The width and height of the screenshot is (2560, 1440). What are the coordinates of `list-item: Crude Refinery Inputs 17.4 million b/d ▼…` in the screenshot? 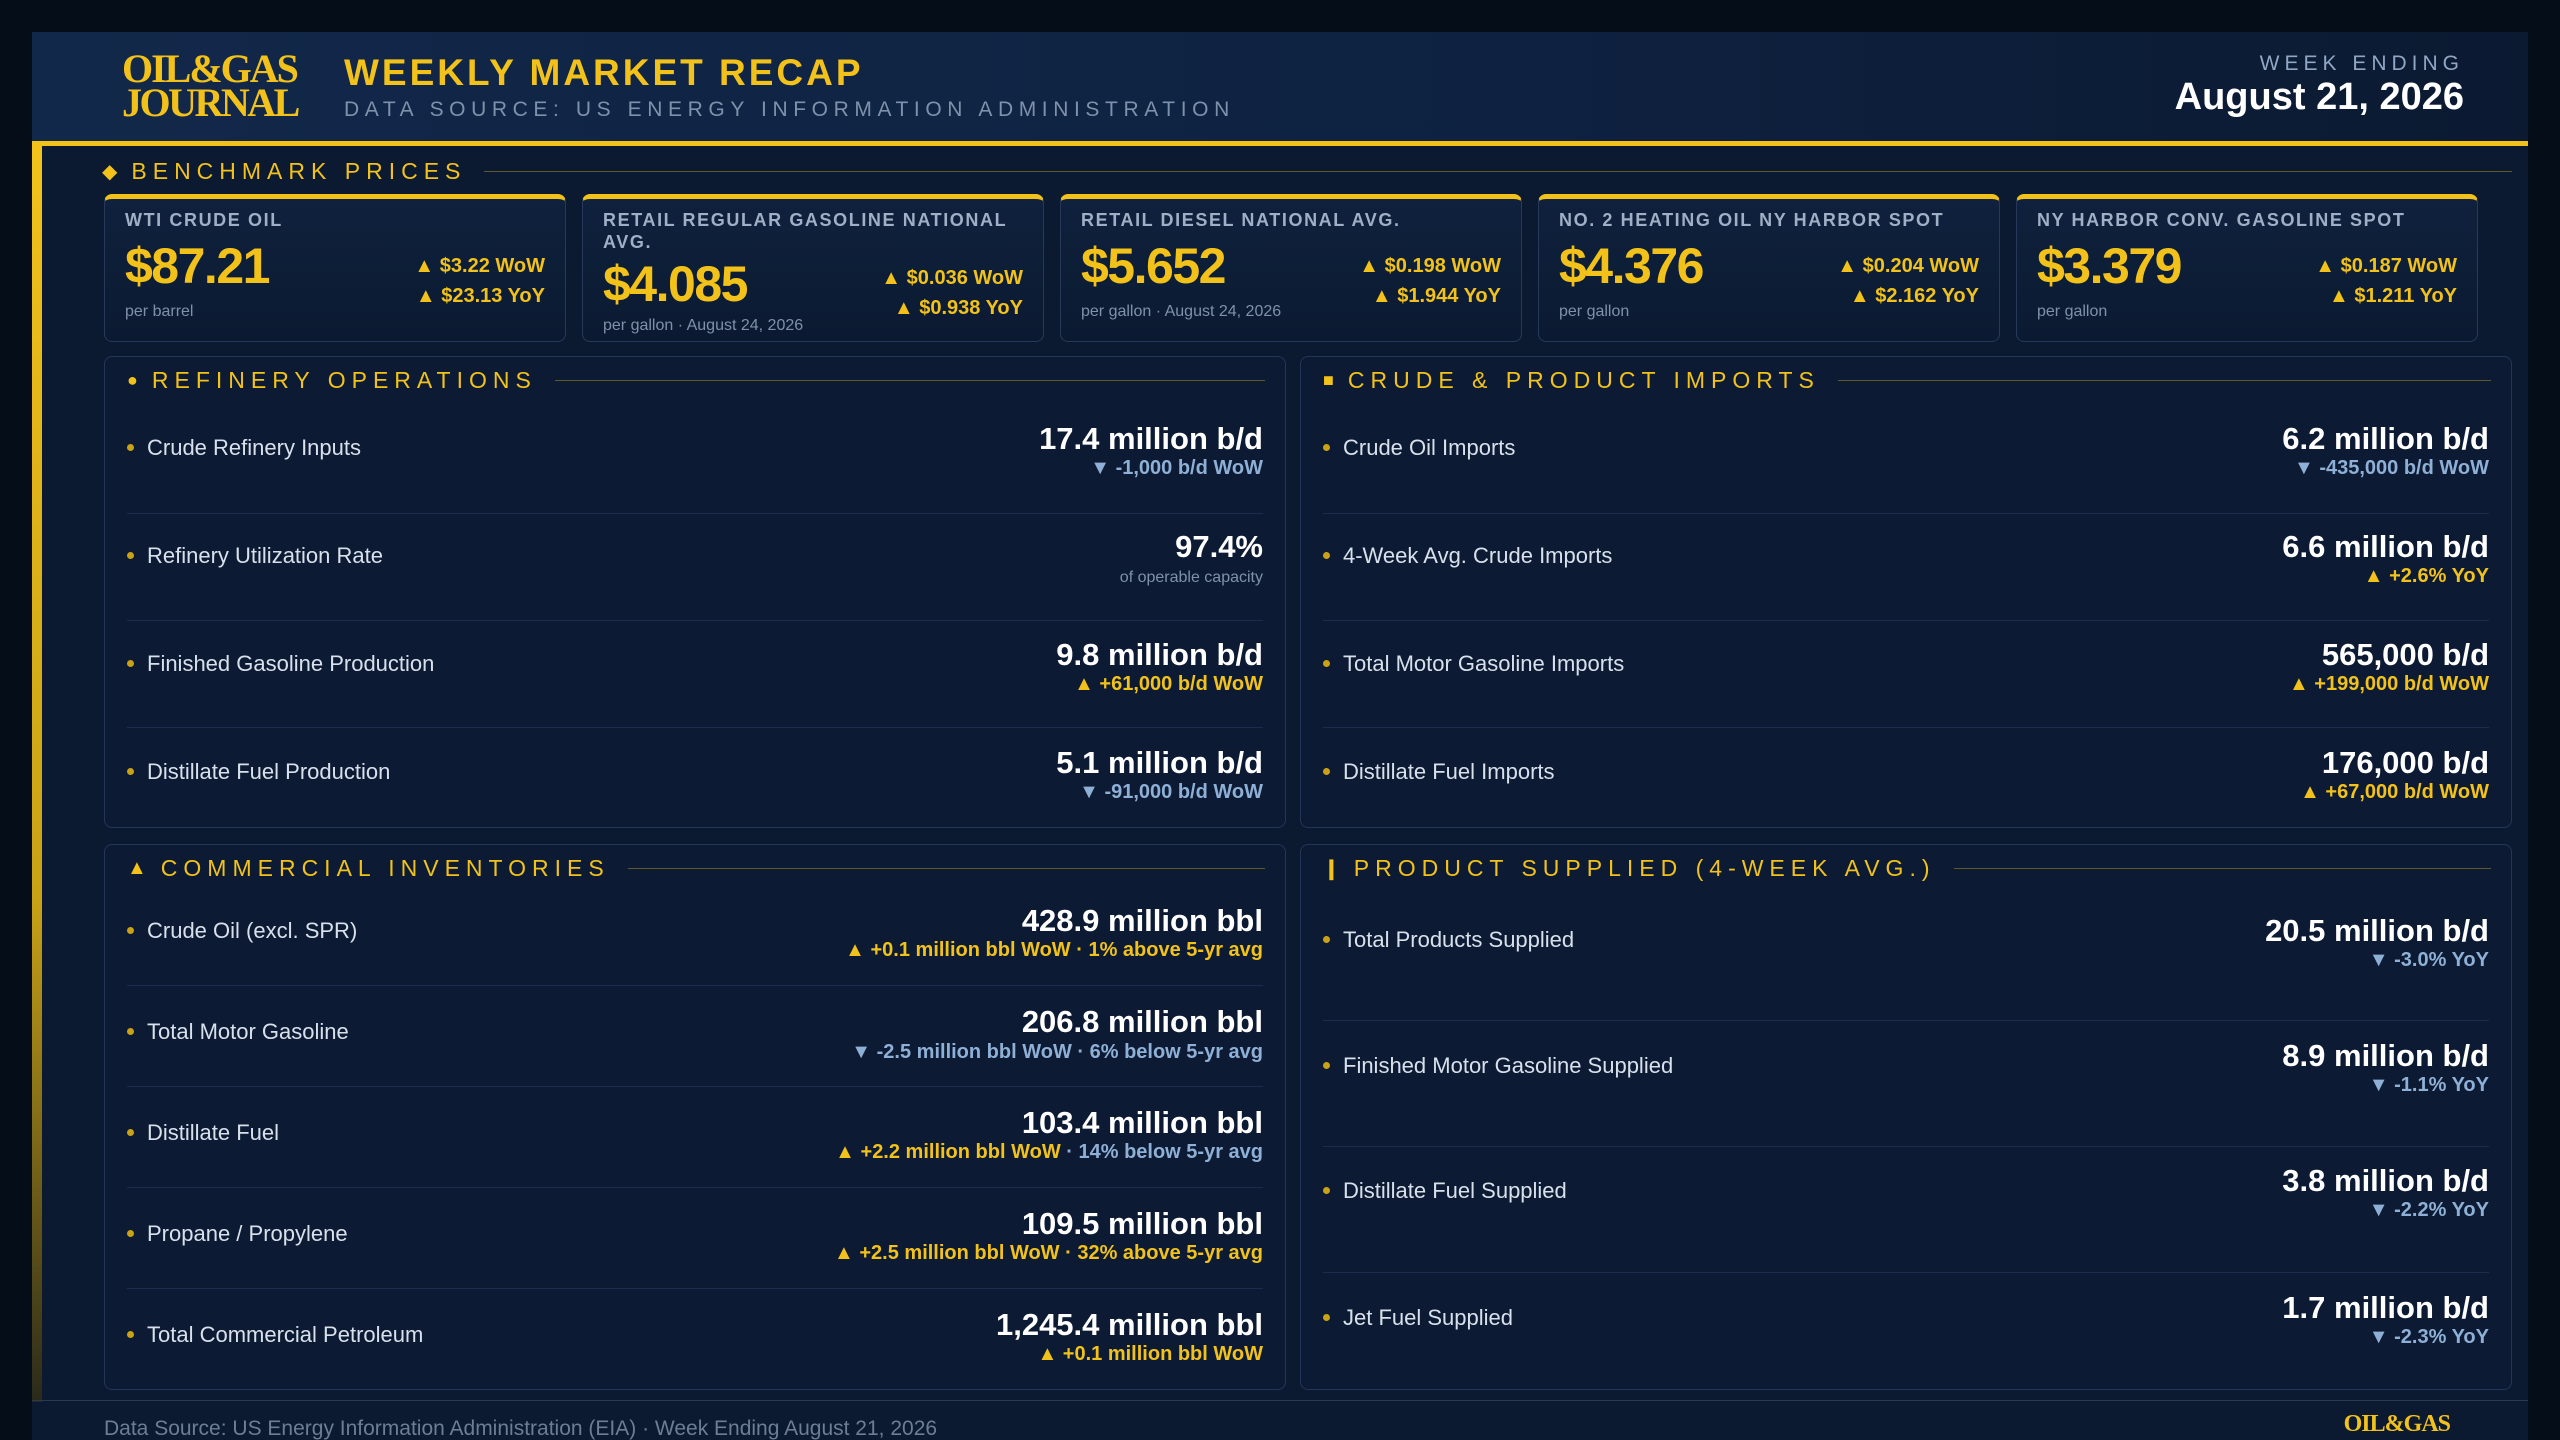 It's located at (695, 460).